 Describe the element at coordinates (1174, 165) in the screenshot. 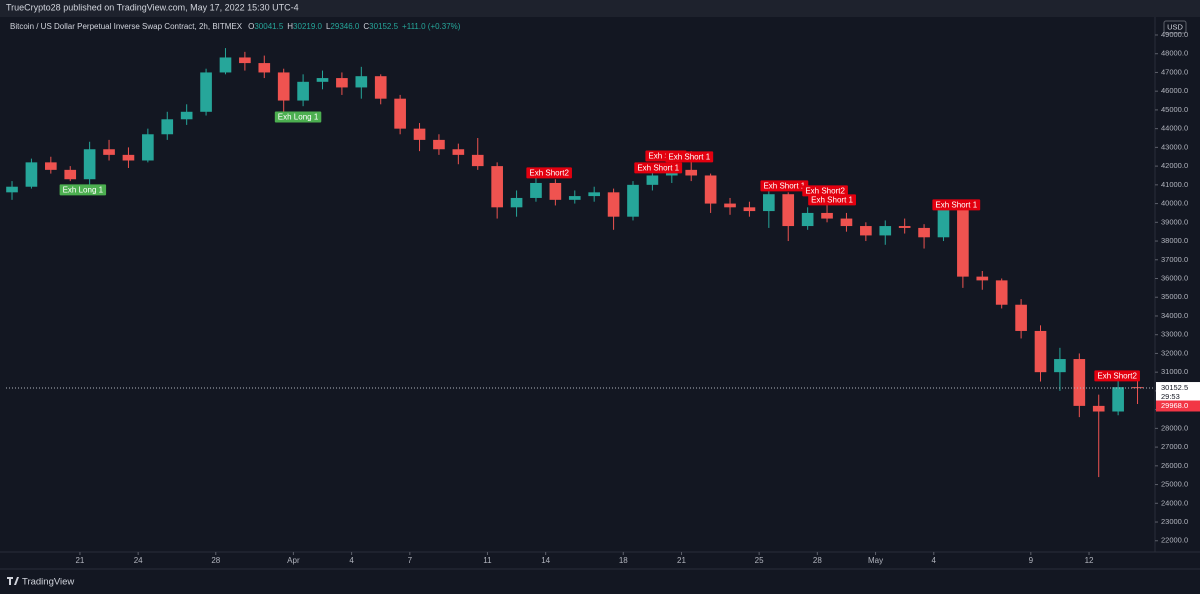

I see `y-tick-label: 42000.0` at that location.